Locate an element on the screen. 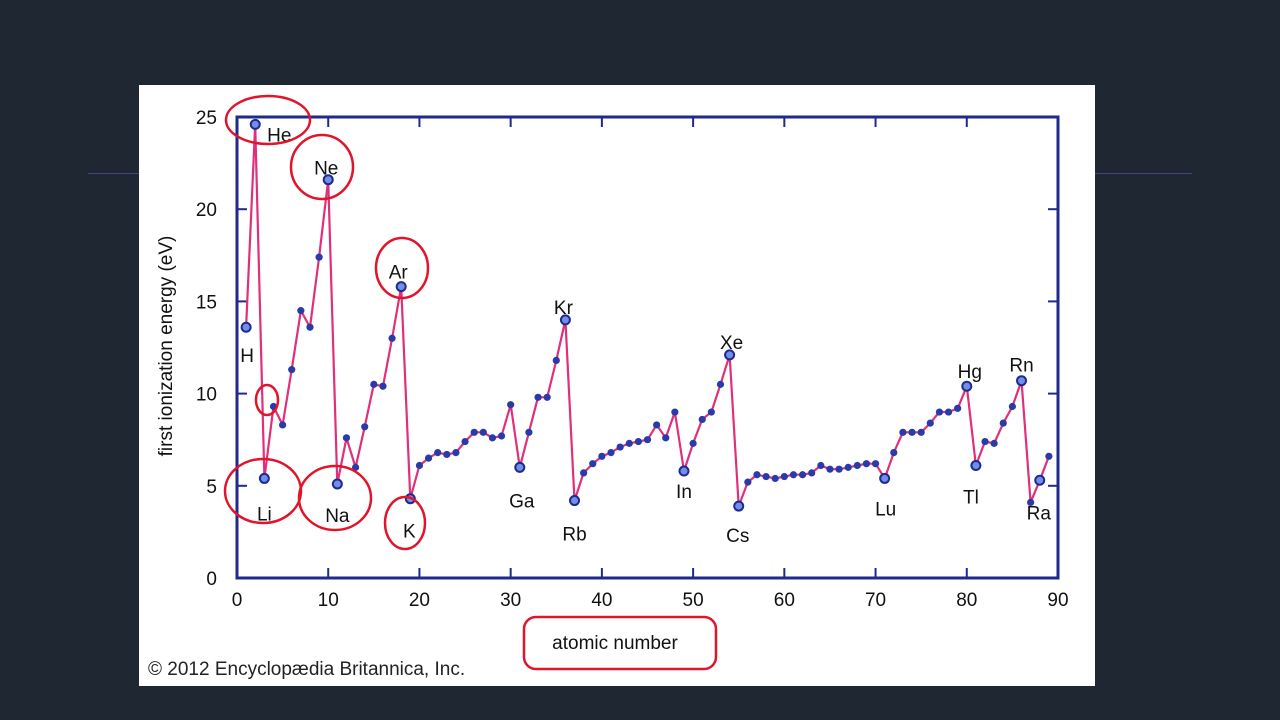 This screenshot has height=720, width=1280. x-tick-label: 40 is located at coordinates (601, 600).